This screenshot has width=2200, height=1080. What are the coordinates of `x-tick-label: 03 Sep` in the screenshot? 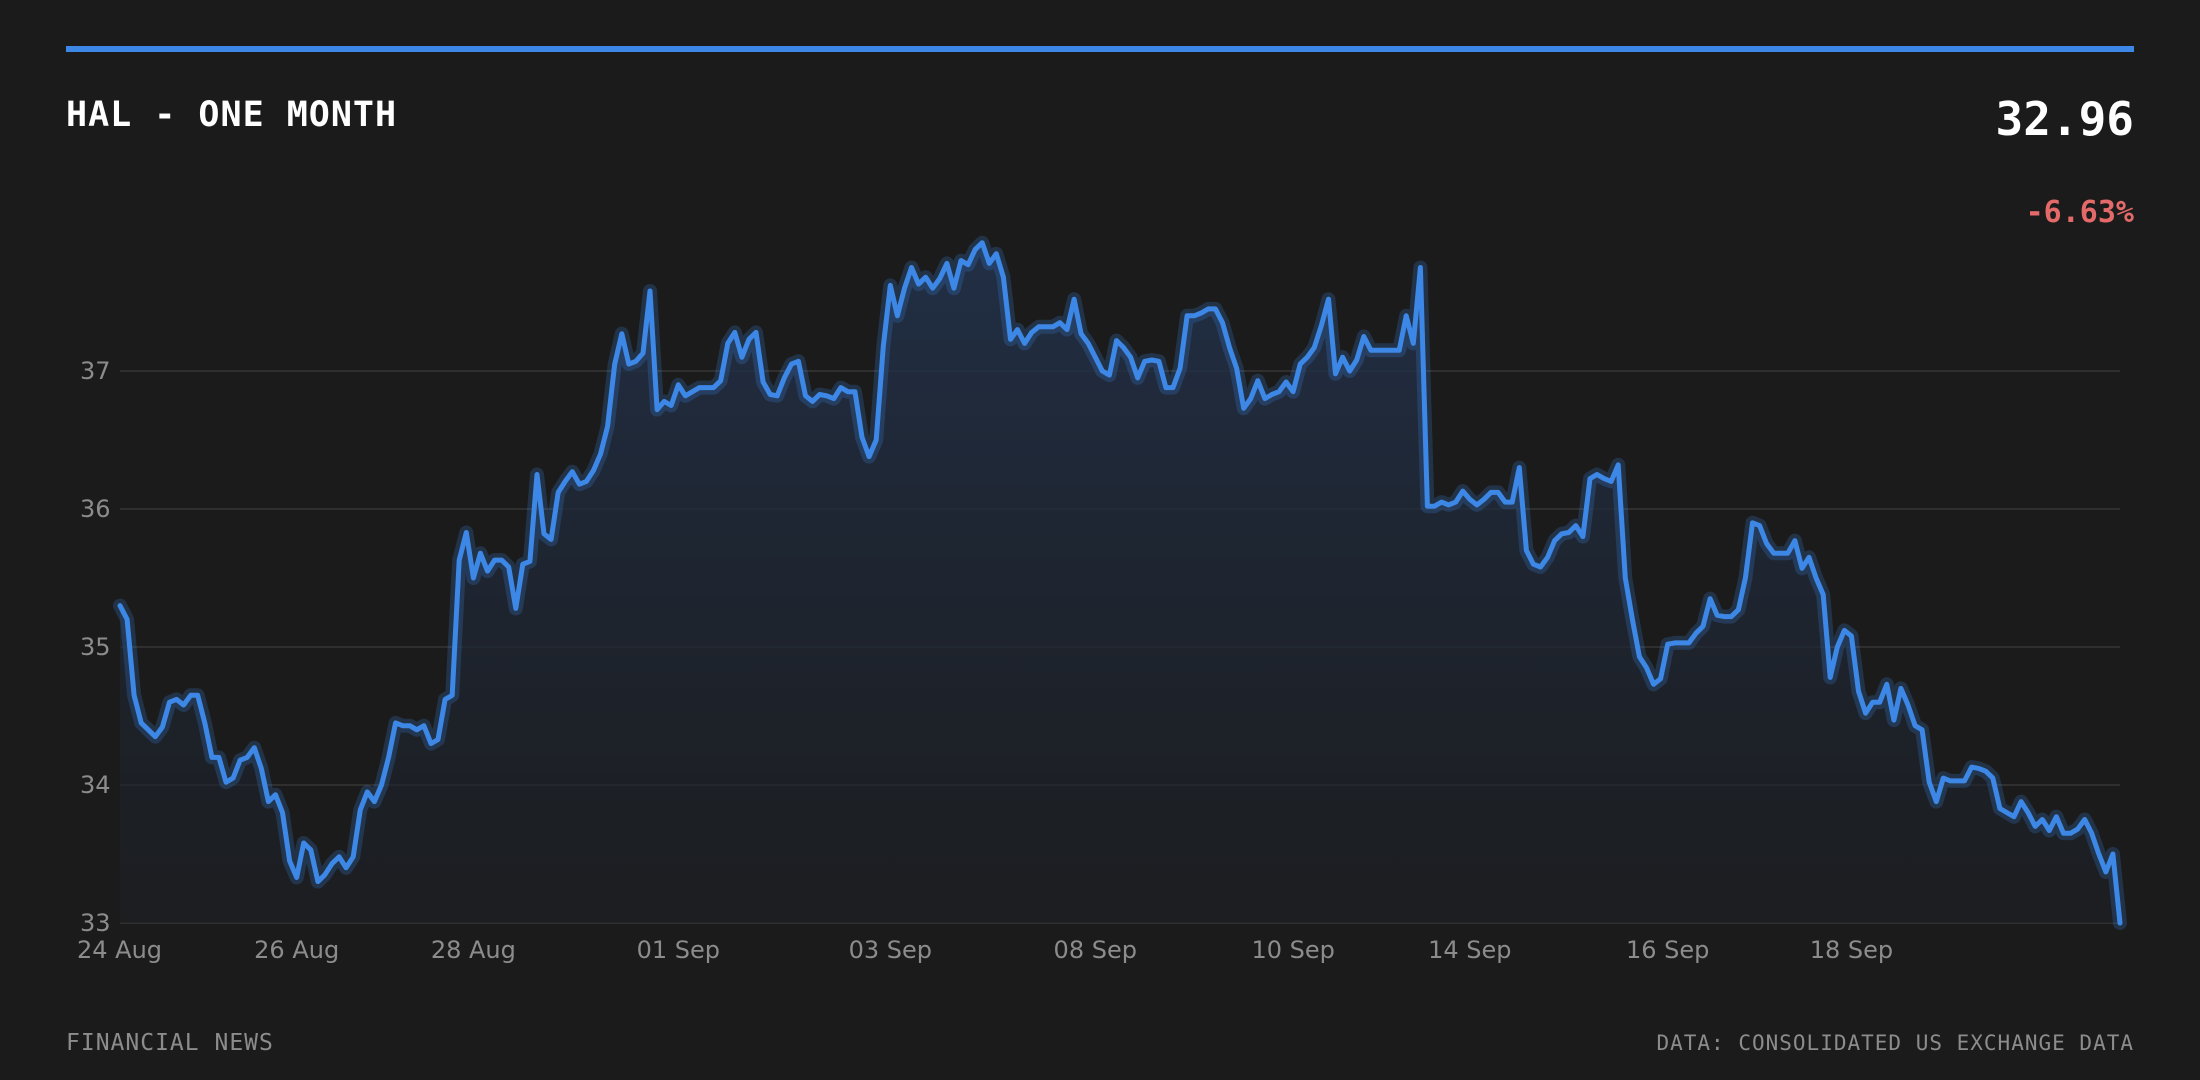 It's located at (890, 950).